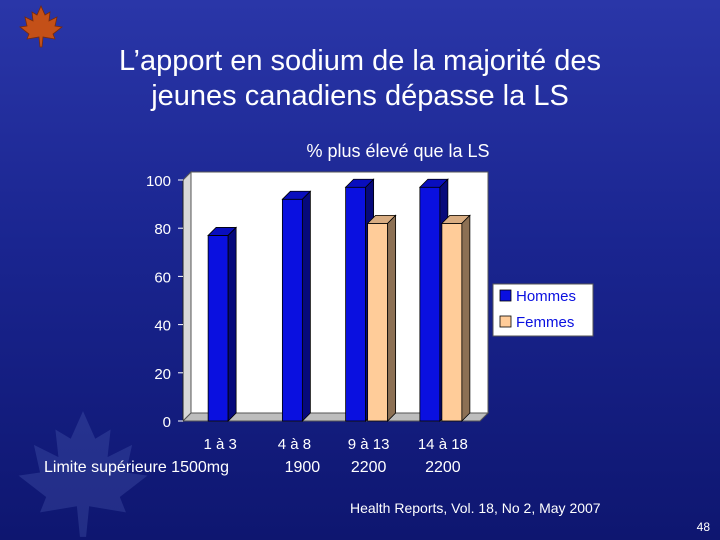  What do you see at coordinates (219, 444) in the screenshot?
I see `x-tick-label: 1 à 3` at bounding box center [219, 444].